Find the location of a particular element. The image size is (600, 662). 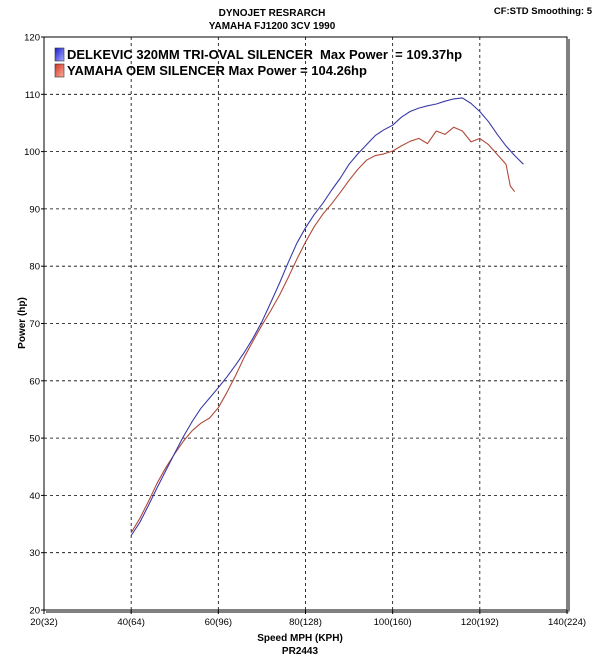

x-tick-label: 80(128) is located at coordinates (305, 622).